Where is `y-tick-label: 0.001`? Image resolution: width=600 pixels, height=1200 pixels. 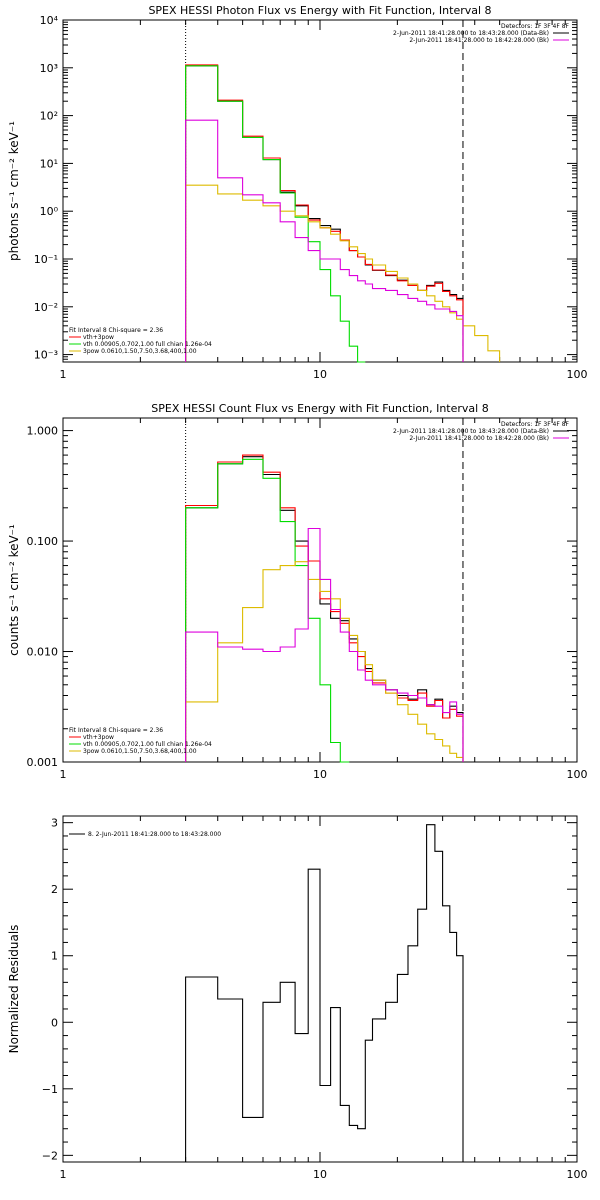 y-tick-label: 0.001 is located at coordinates (43, 762).